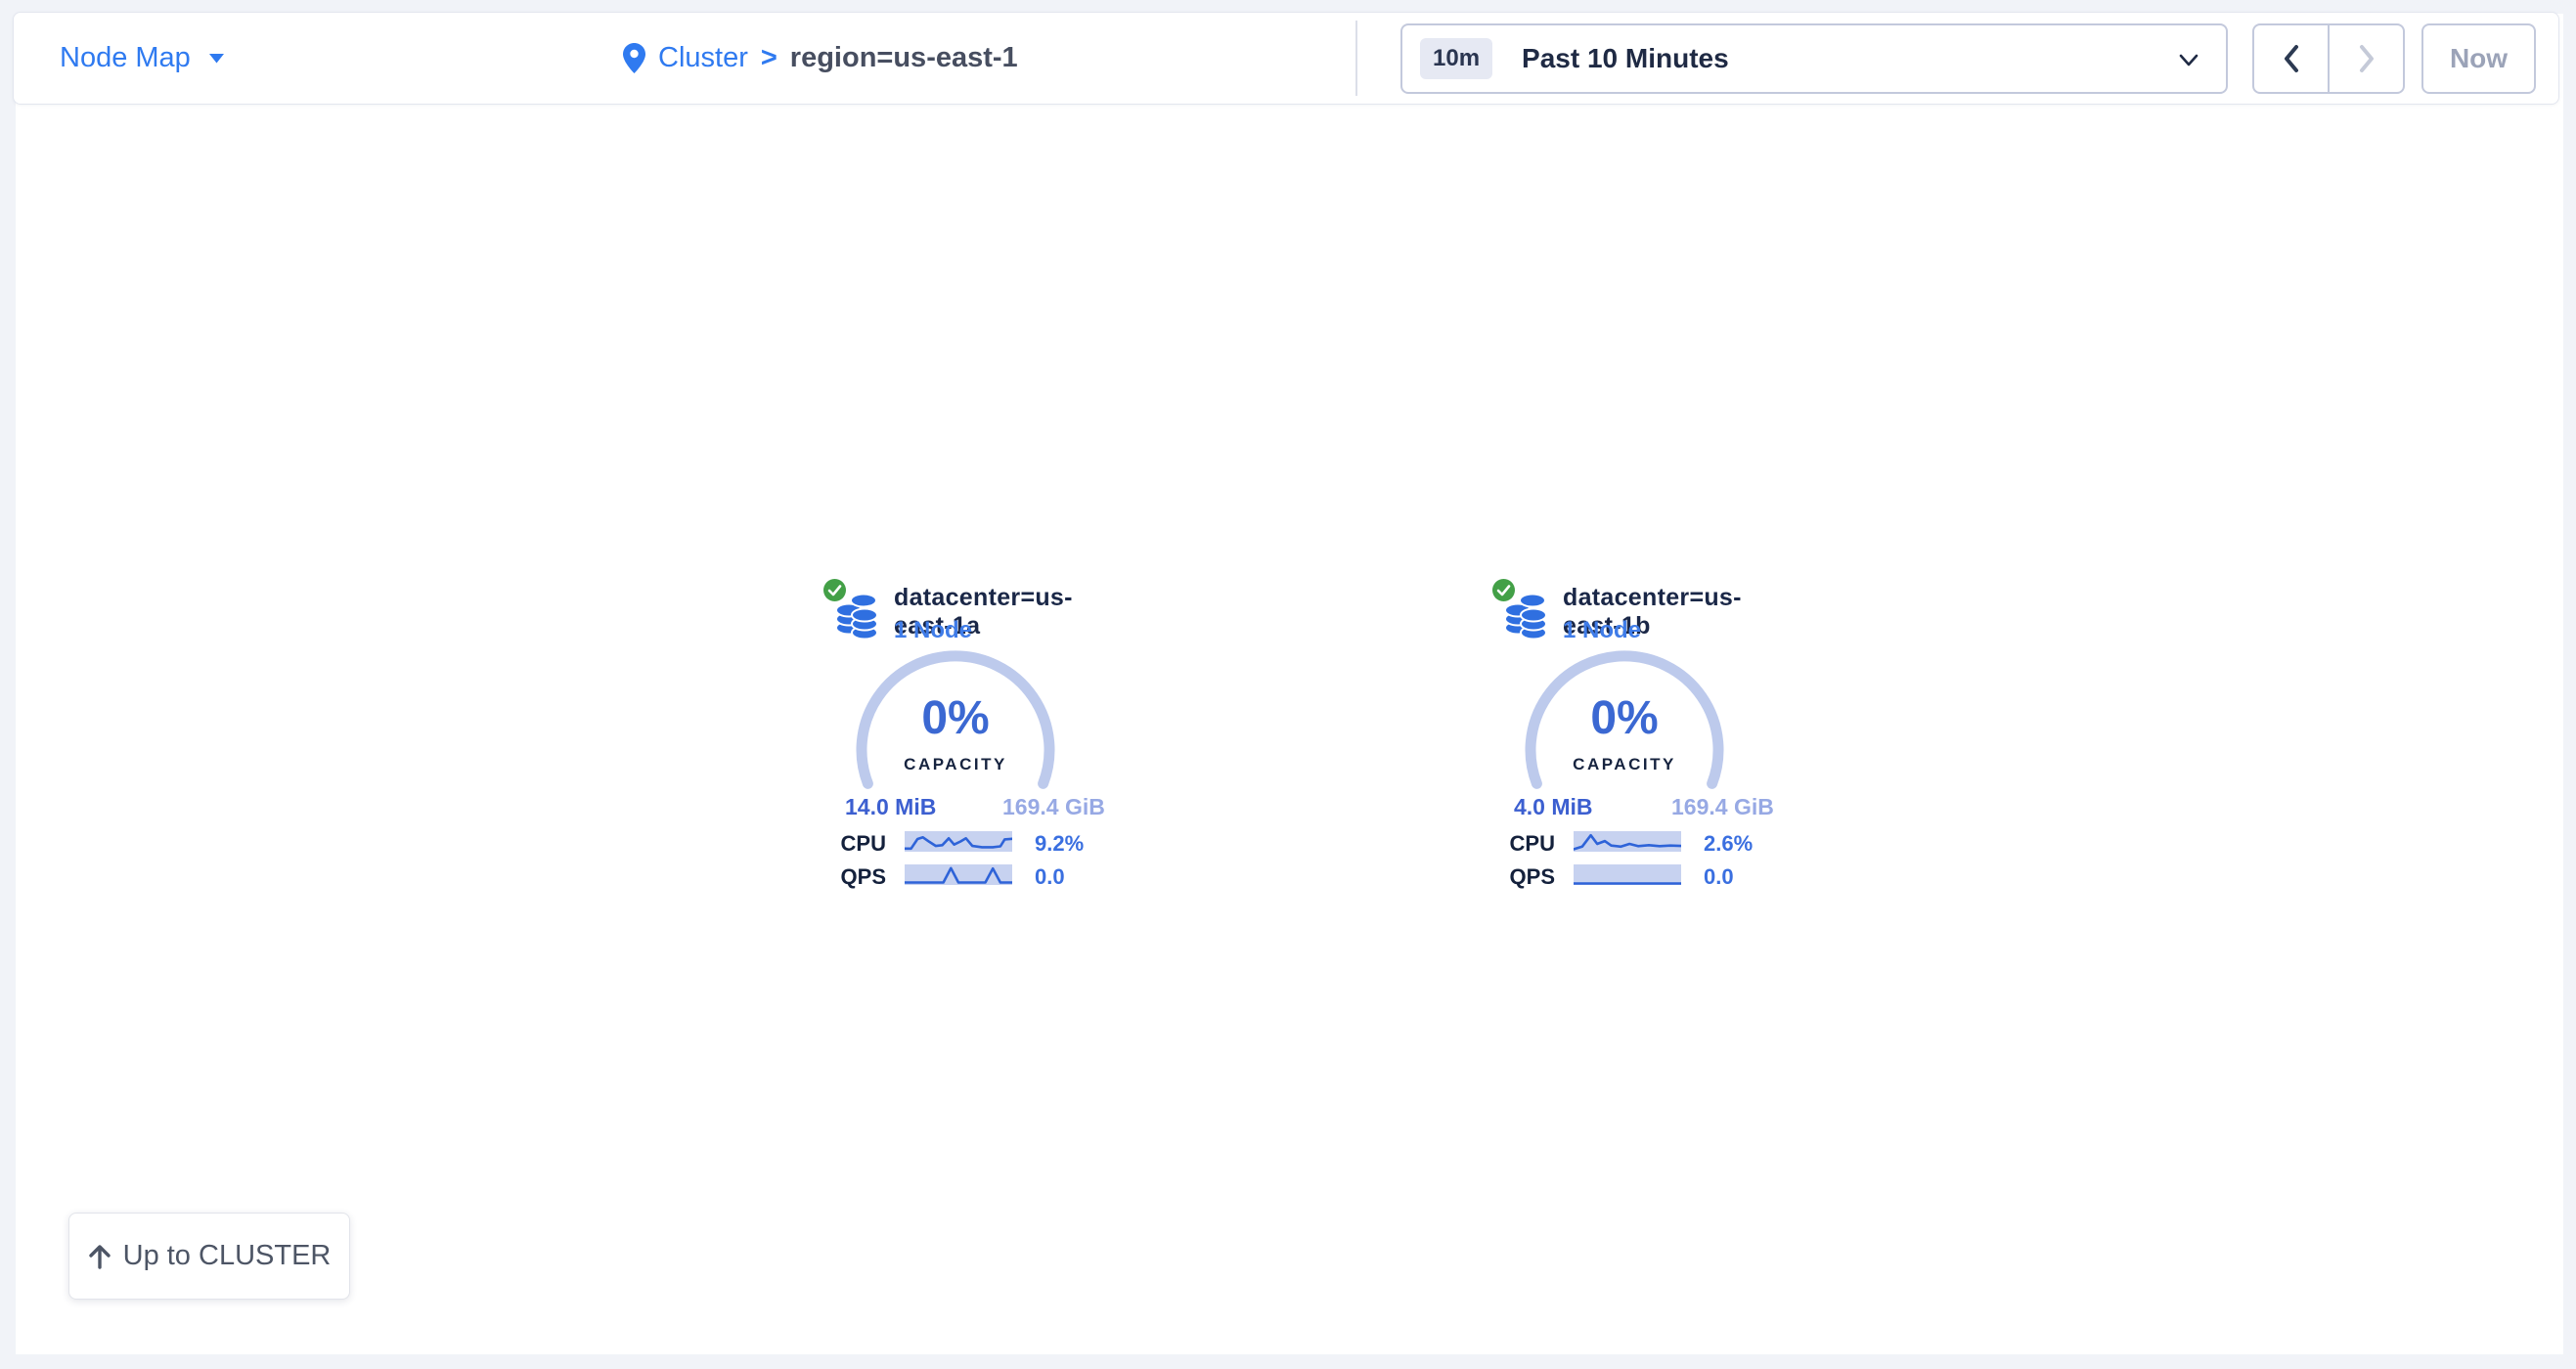 The height and width of the screenshot is (1369, 2576). I want to click on chevron-down-icon, so click(2188, 60).